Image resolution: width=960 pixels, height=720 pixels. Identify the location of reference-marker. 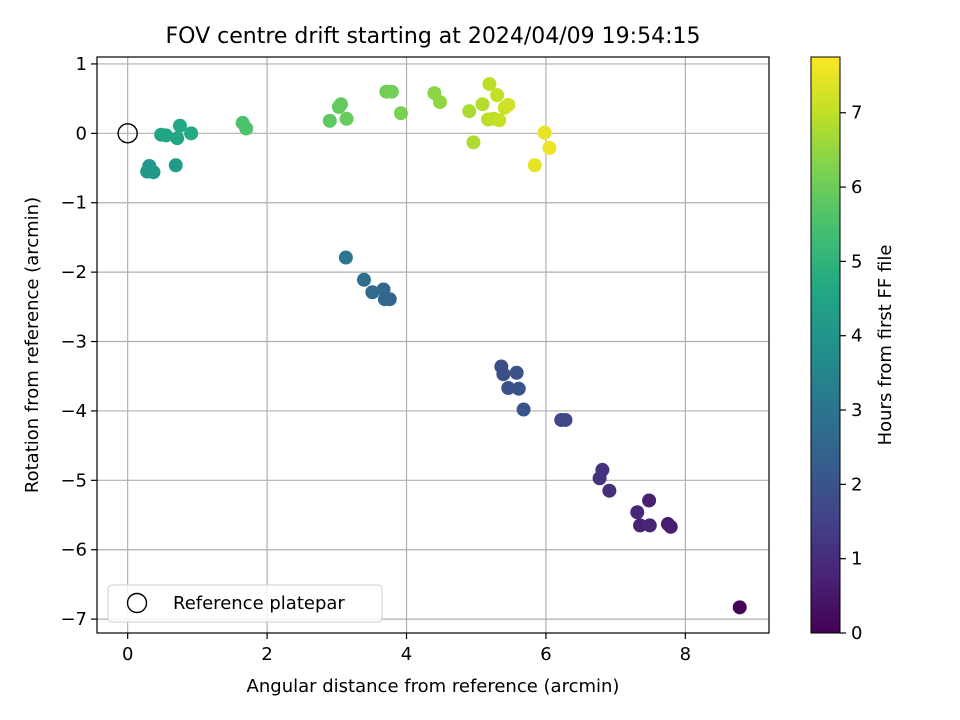
(127, 133).